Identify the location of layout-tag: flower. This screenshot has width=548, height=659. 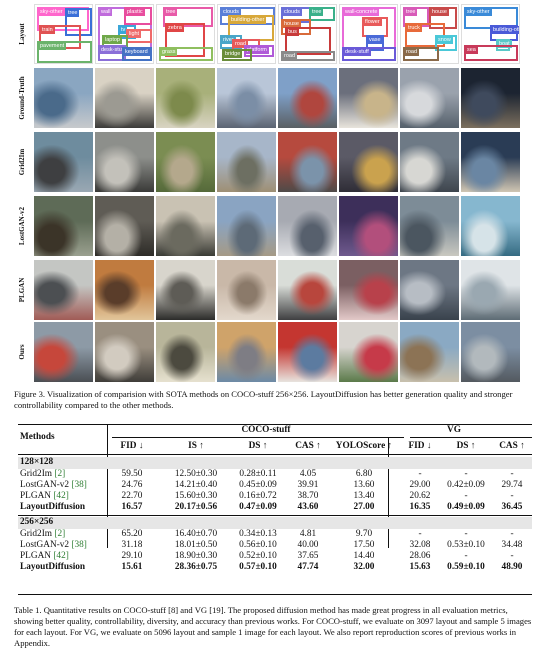
(372, 22).